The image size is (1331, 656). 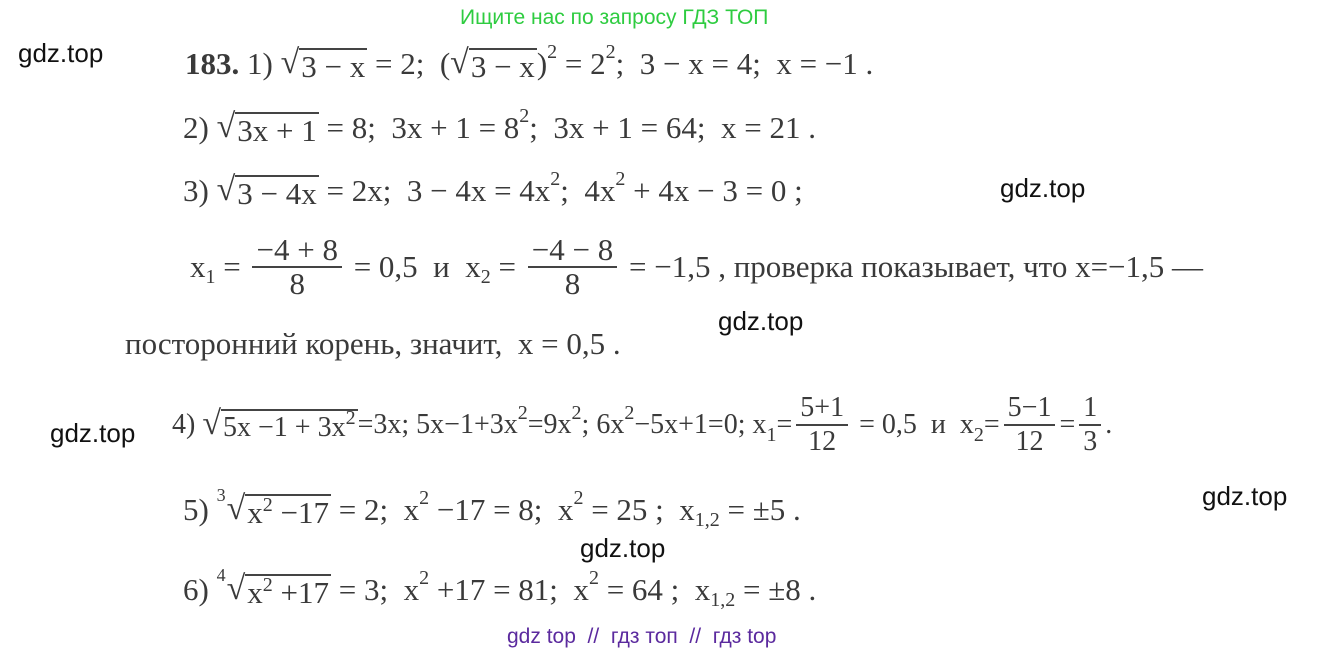 I want to click on text: −17 = 8; x, so click(x=501, y=509).